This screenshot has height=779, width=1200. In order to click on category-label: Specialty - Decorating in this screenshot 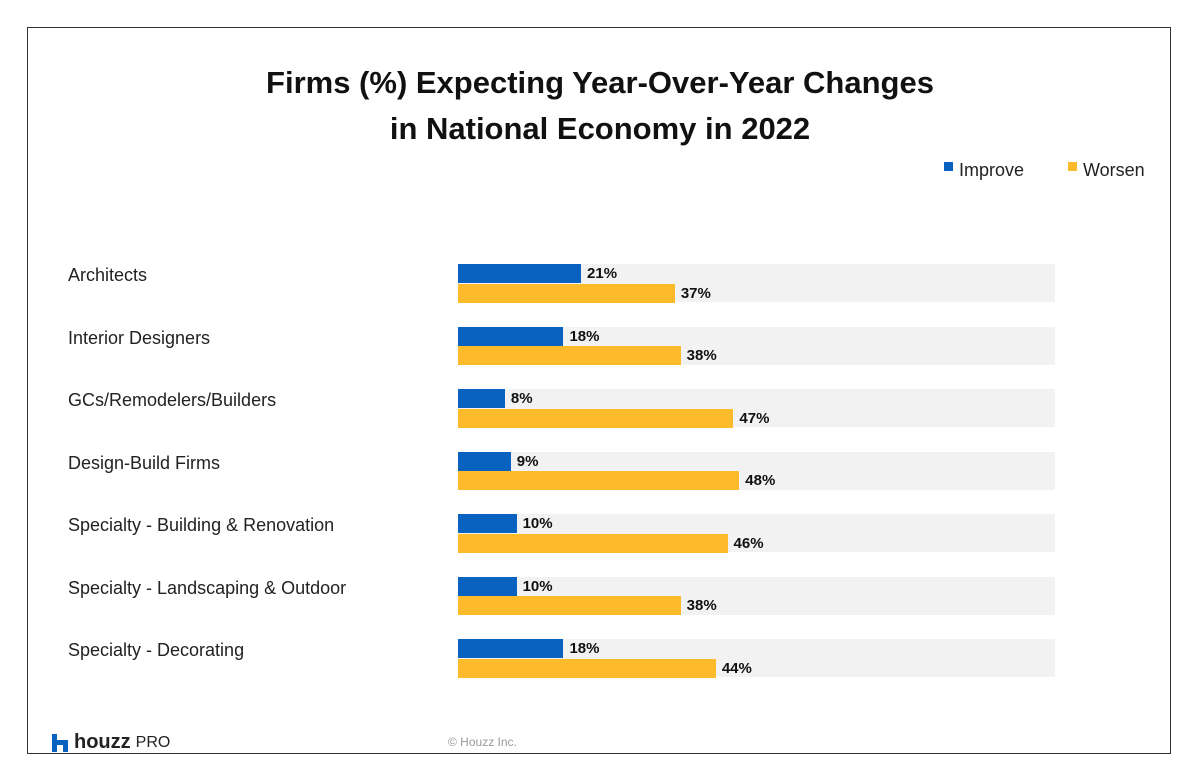, I will do `click(156, 650)`.